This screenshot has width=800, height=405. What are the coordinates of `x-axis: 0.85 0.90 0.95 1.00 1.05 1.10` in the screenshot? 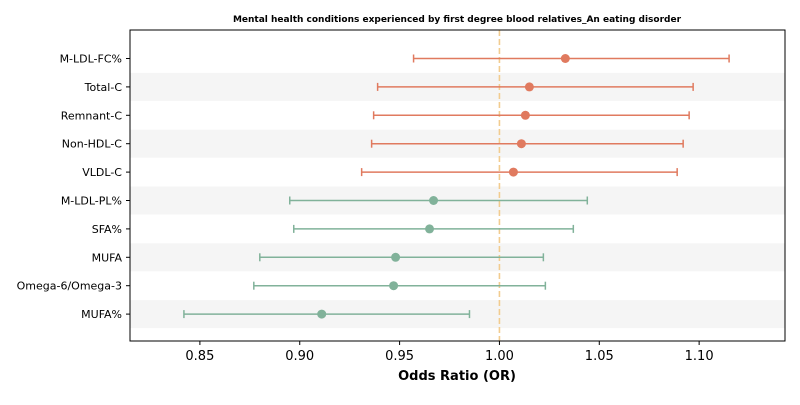 It's located at (449, 352).